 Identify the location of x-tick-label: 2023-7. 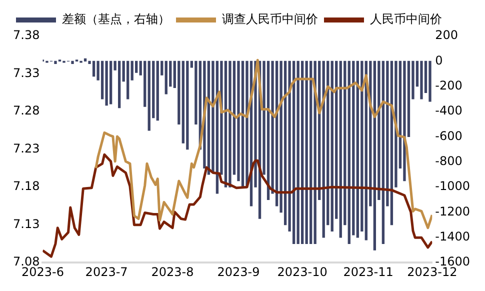
(106, 271).